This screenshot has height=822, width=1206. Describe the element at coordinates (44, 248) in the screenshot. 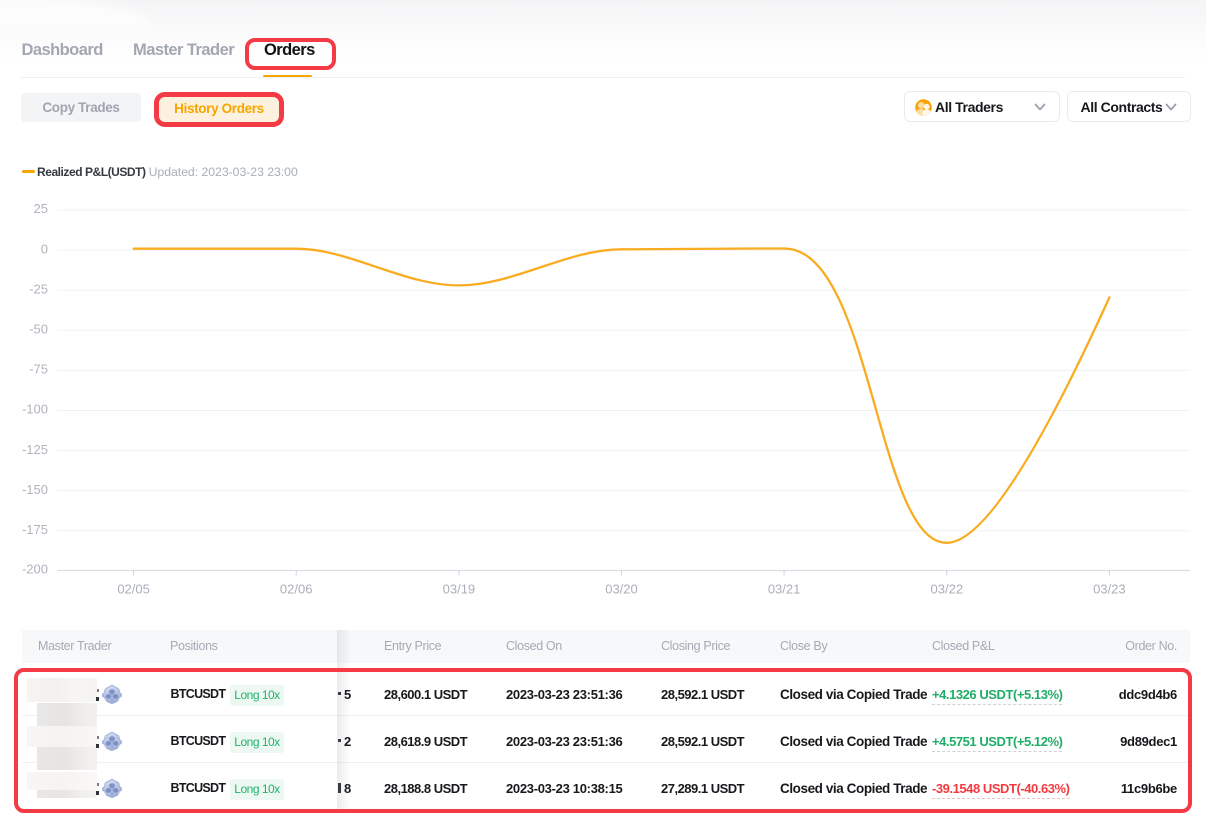

I see `svg-text: 0` at that location.